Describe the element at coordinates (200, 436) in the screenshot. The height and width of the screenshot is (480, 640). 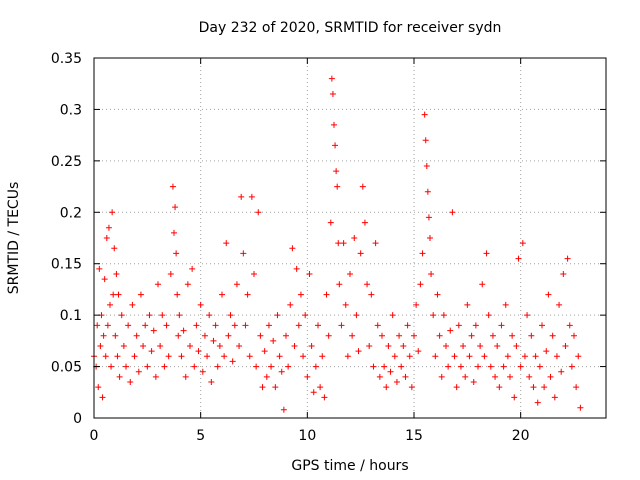
I see `x-tick-label: 5` at that location.